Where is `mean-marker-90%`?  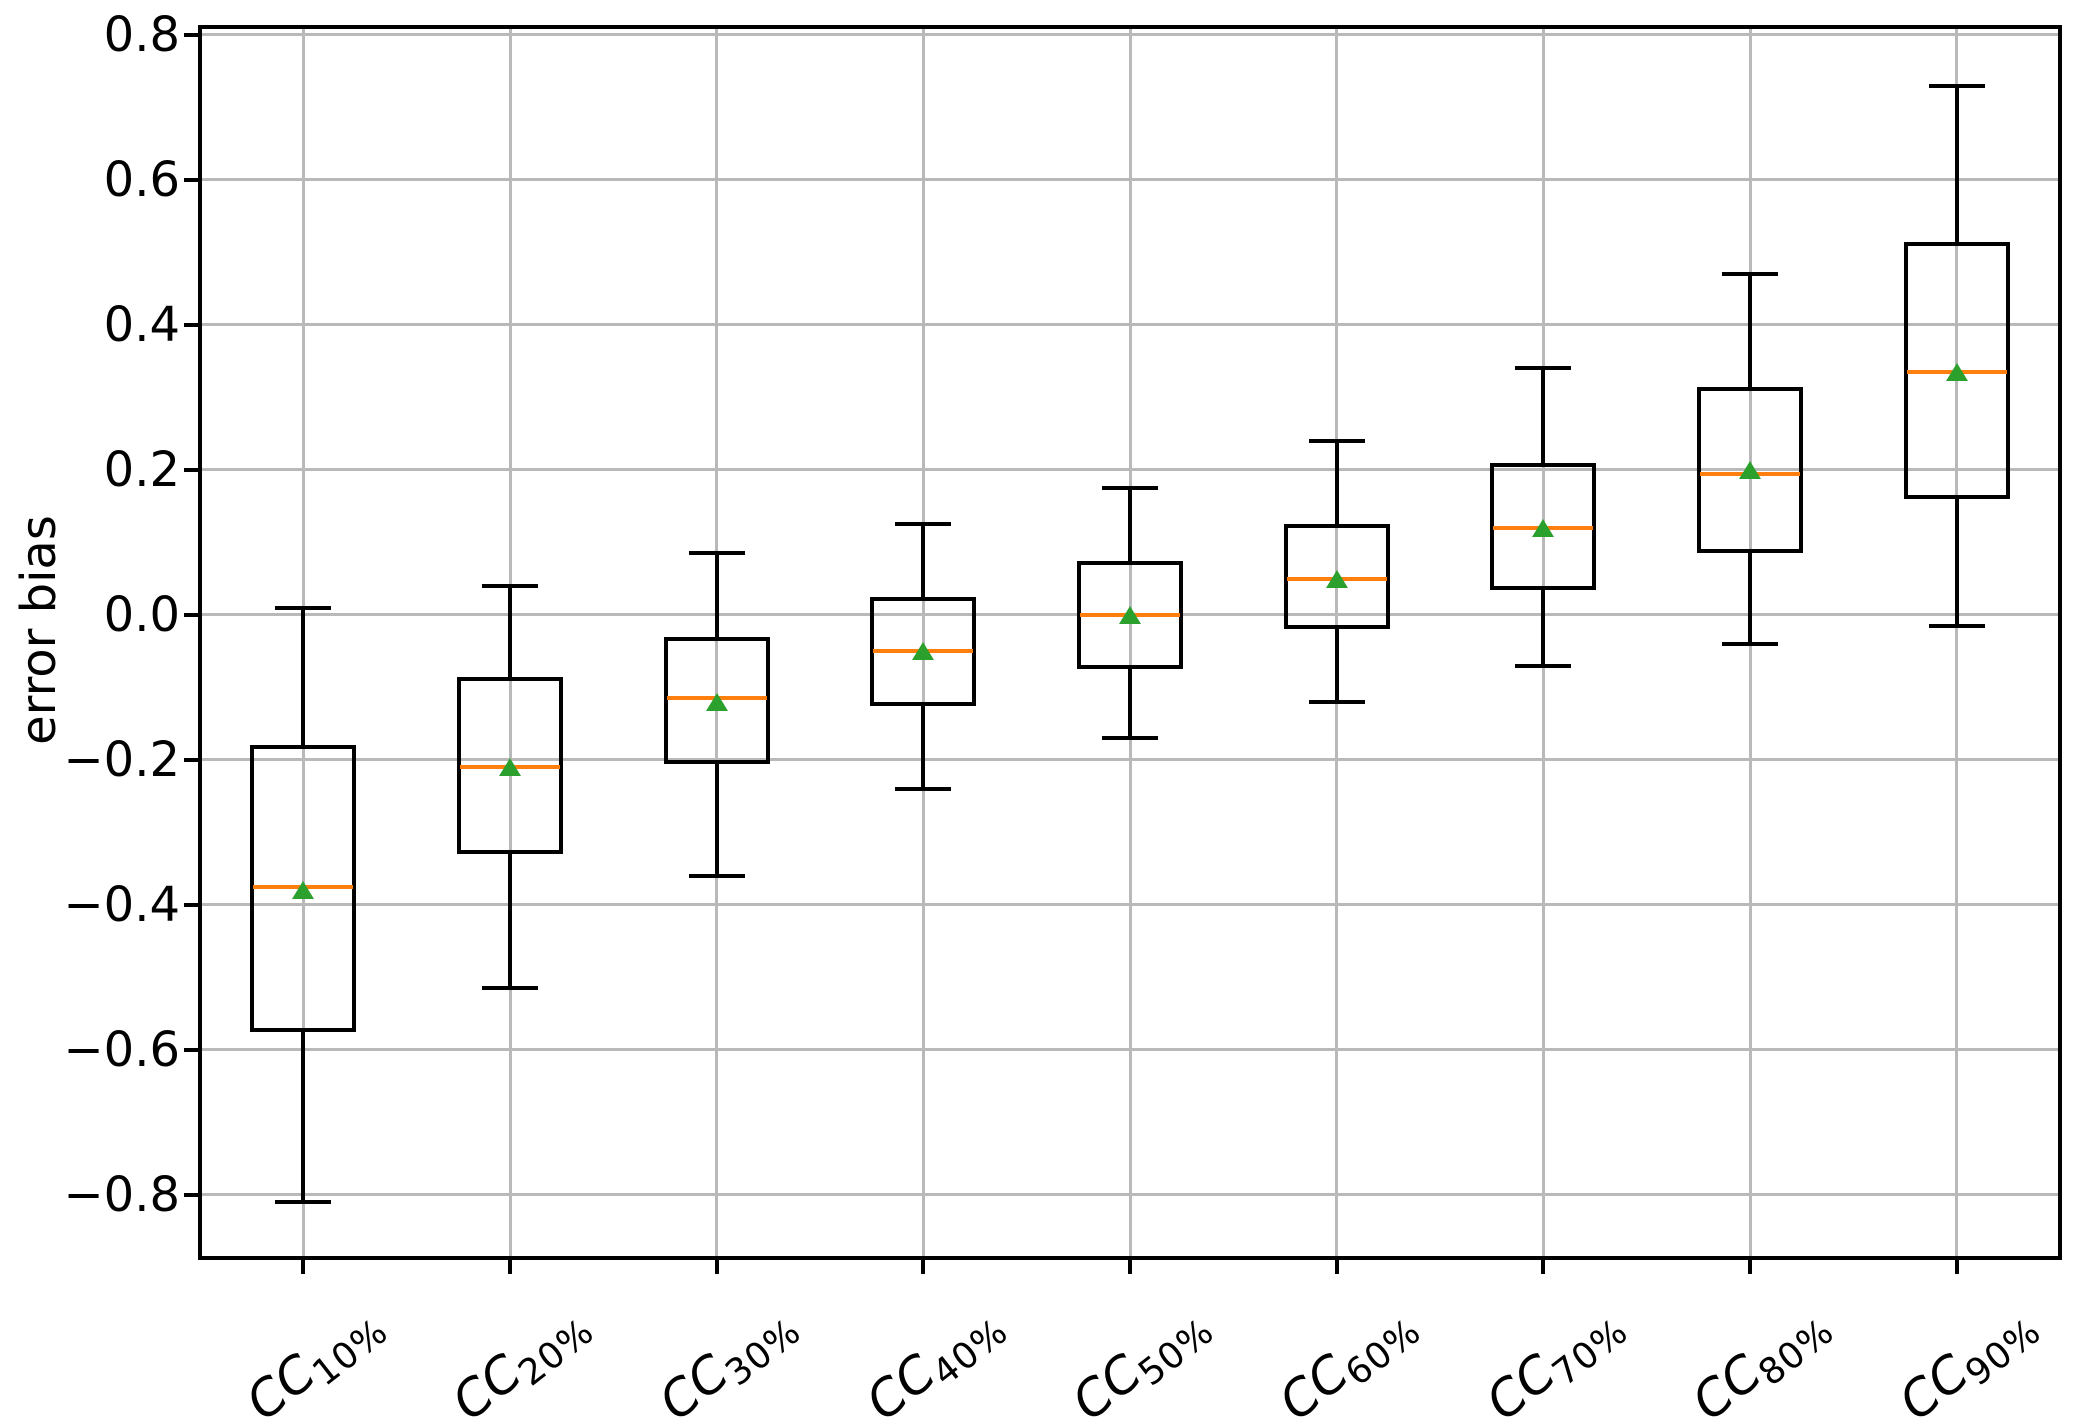
mean-marker-90% is located at coordinates (1956, 372).